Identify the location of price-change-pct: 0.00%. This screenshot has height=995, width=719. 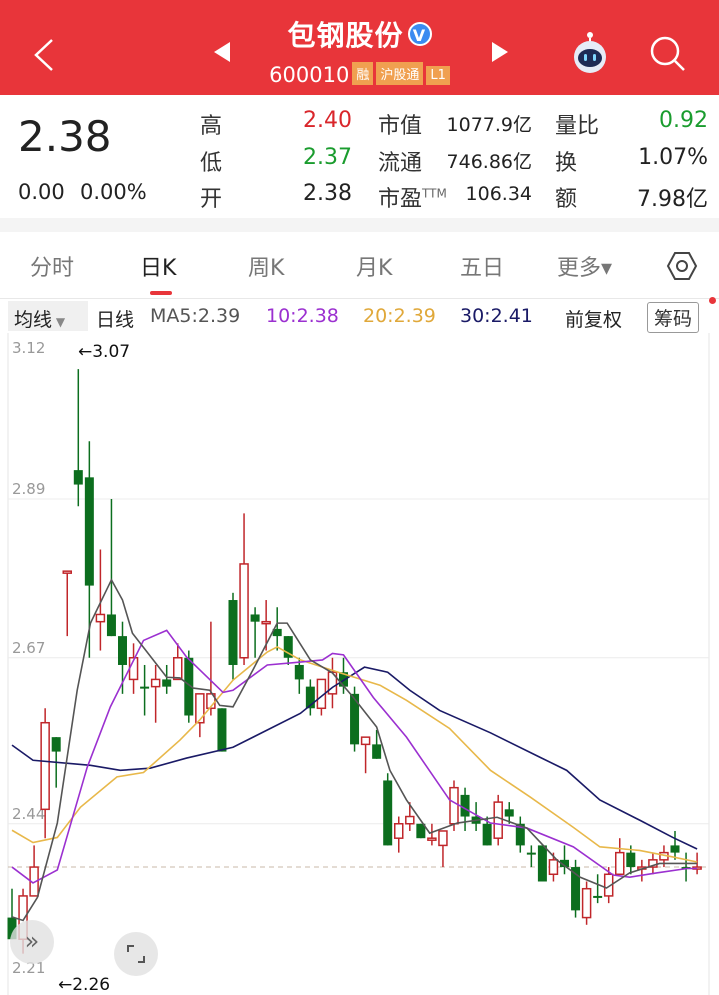
(113, 192).